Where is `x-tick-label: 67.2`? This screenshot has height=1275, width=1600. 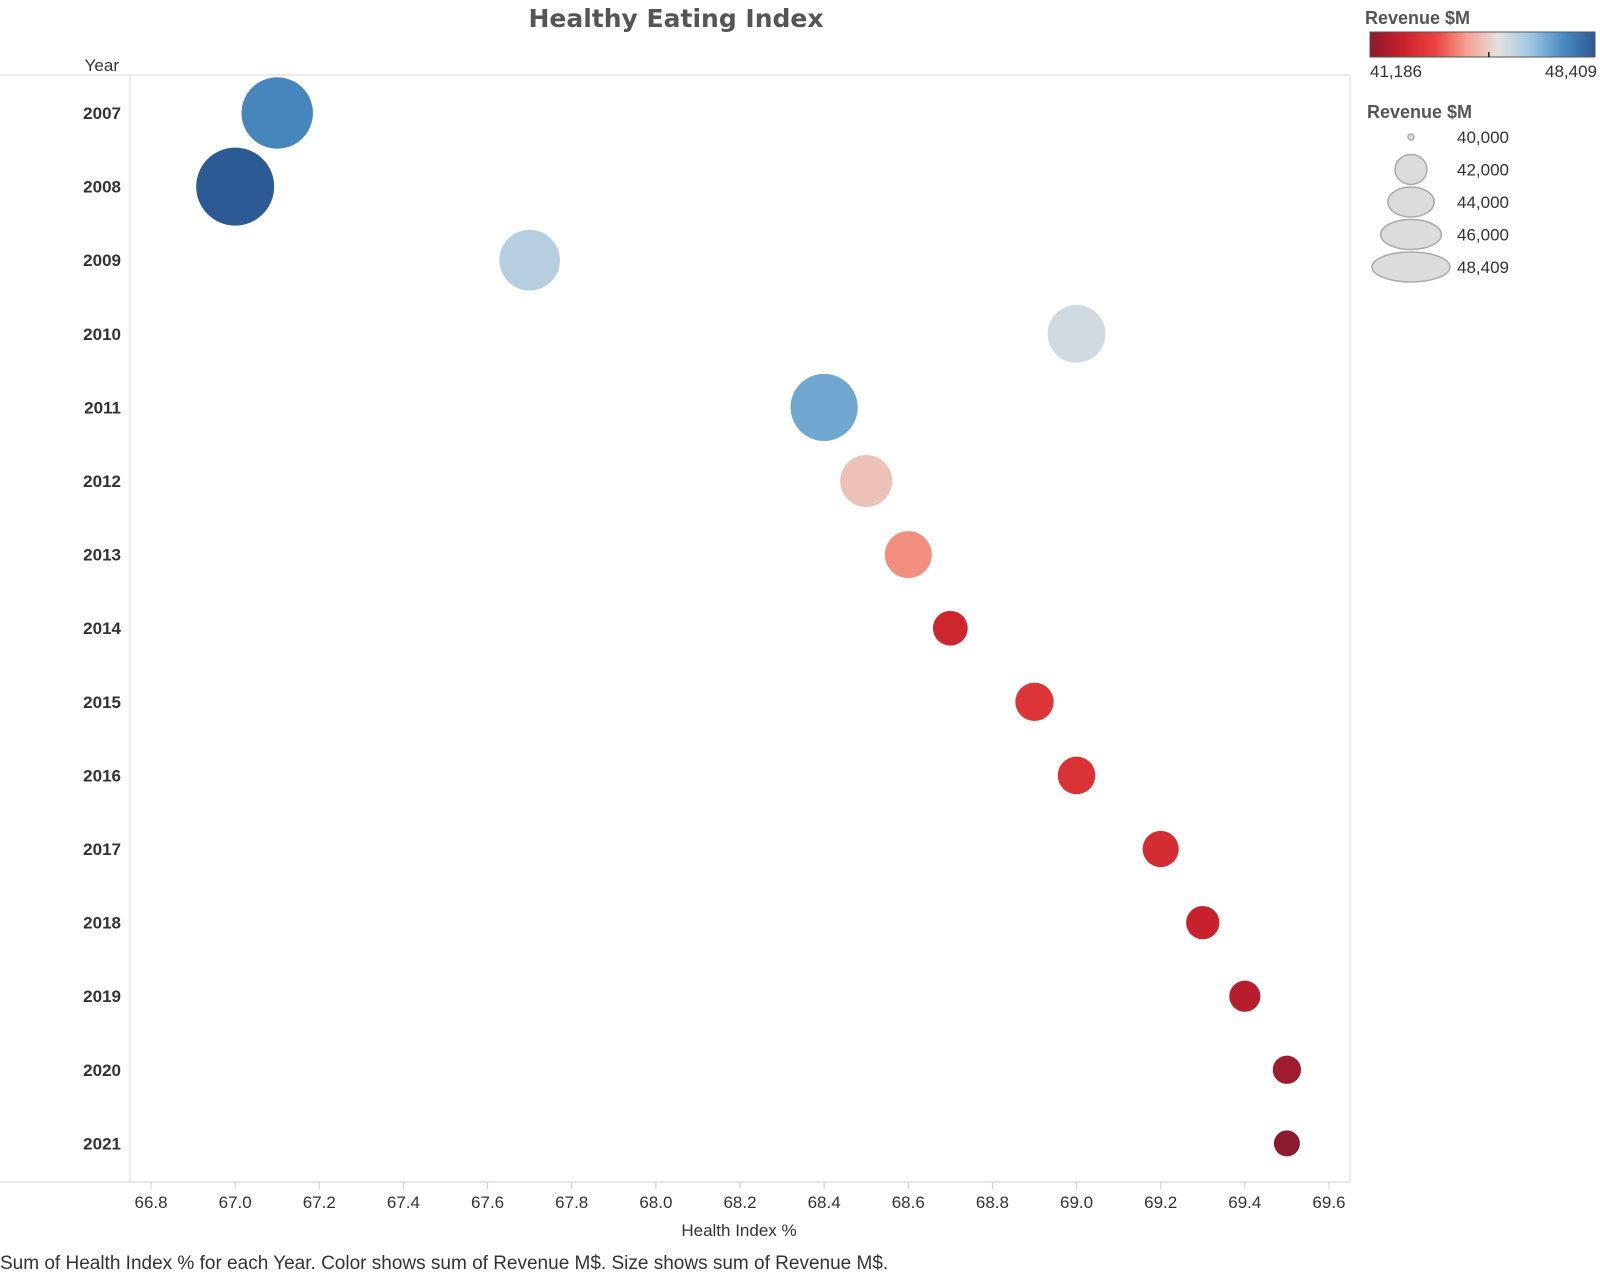 x-tick-label: 67.2 is located at coordinates (319, 1202).